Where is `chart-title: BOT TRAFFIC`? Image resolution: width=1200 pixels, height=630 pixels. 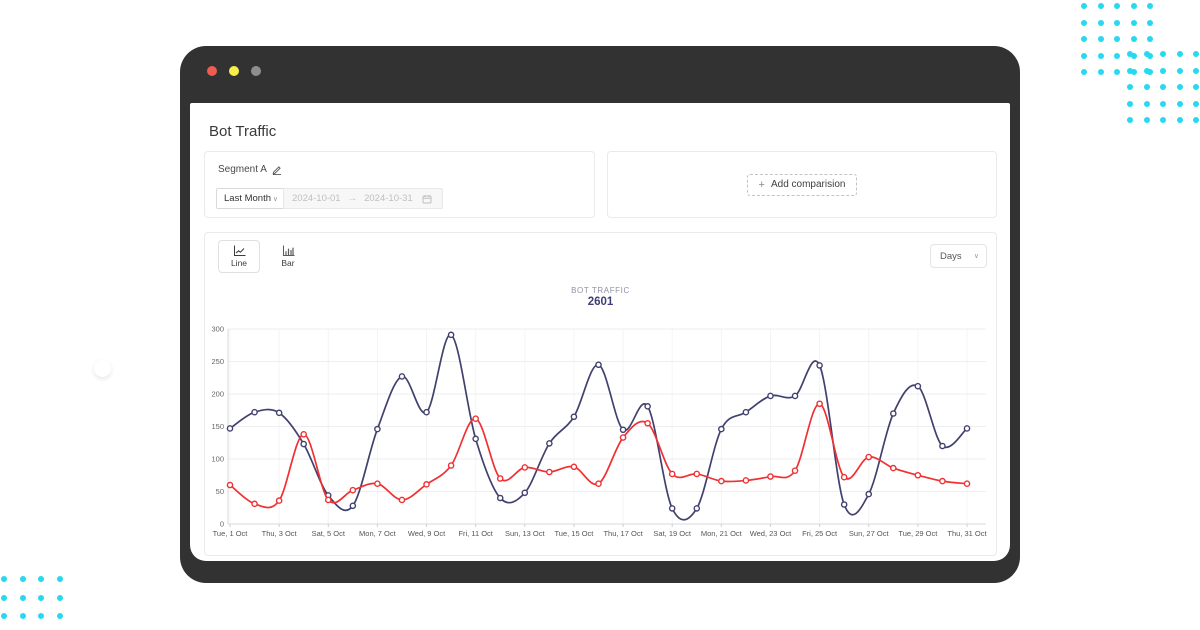 chart-title: BOT TRAFFIC is located at coordinates (600, 290).